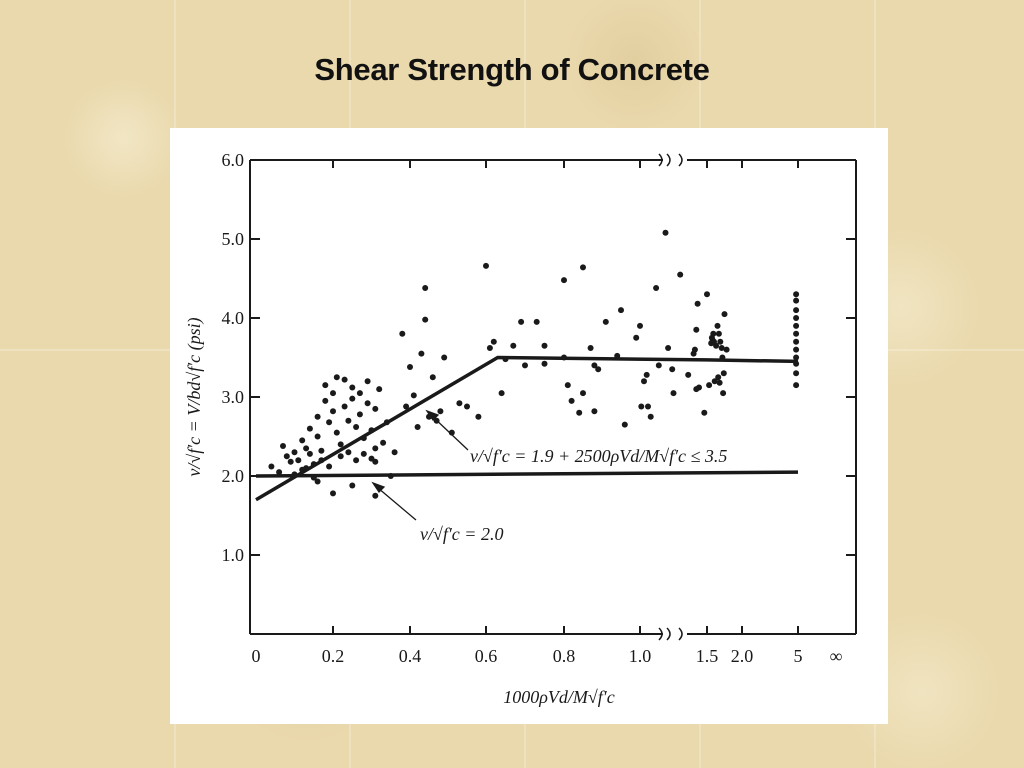  What do you see at coordinates (461, 534) in the screenshot?
I see `line-label-flat: v/√f′c = 2.0` at bounding box center [461, 534].